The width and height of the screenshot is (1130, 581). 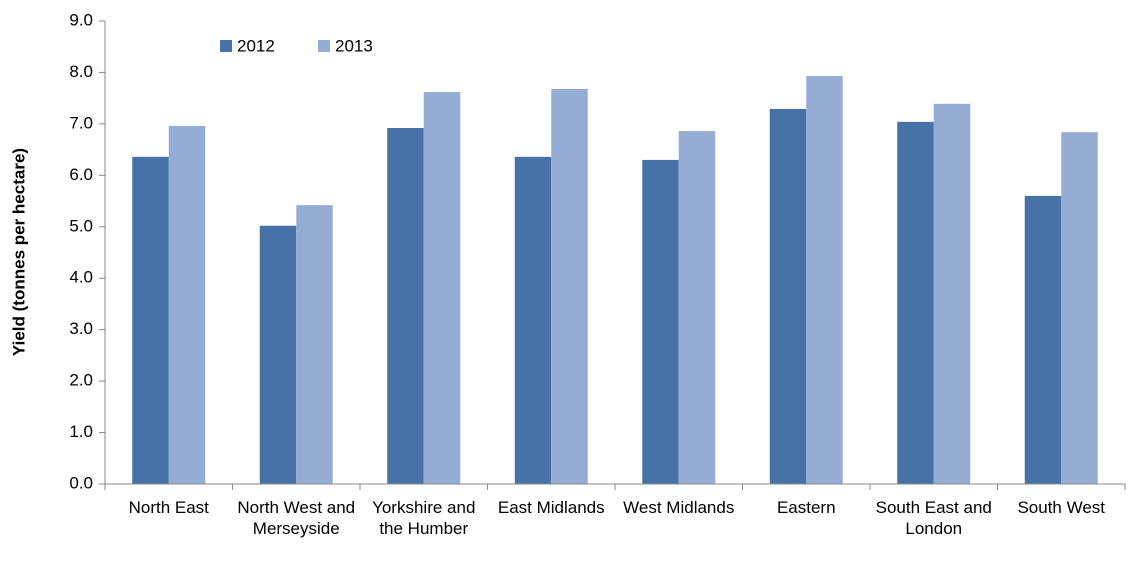 What do you see at coordinates (933, 518) in the screenshot?
I see `x-tick-label: South East and London` at bounding box center [933, 518].